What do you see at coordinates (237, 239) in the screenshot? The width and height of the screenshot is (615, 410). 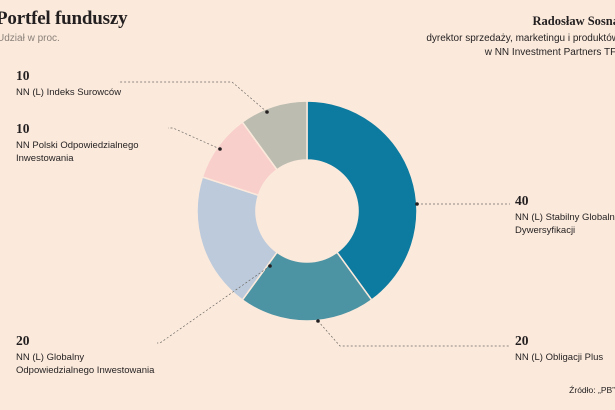 I see `donut-slice-globalny` at bounding box center [237, 239].